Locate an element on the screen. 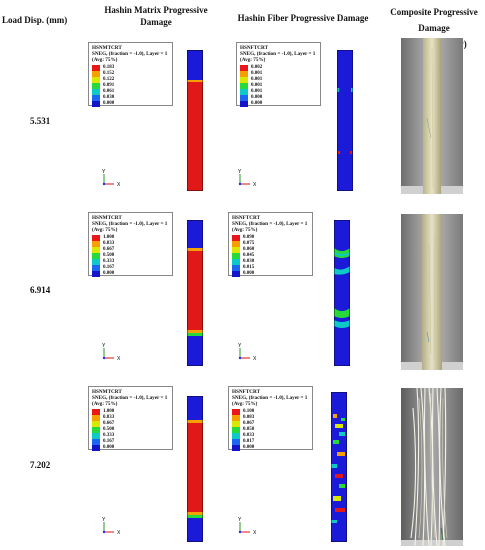 This screenshot has width=485, height=550. legend-entry: 0.500 is located at coordinates (130, 255).